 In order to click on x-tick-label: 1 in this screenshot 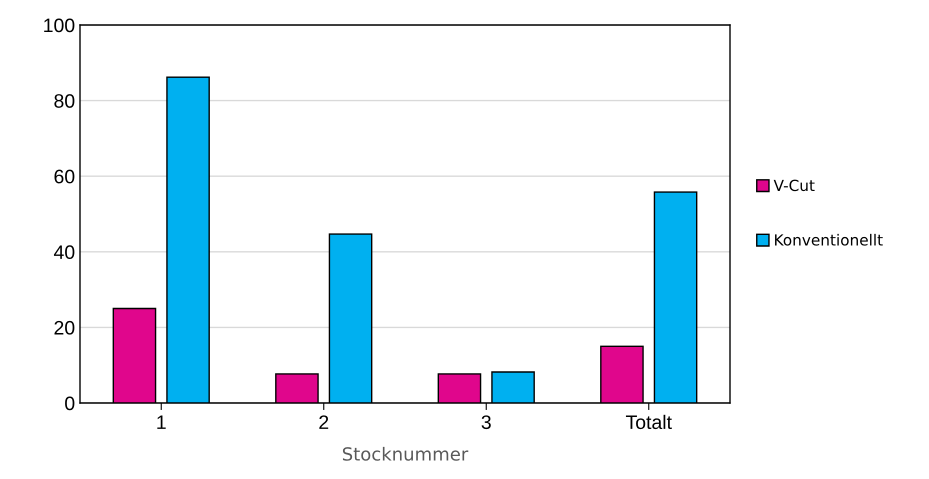, I will do `click(161, 422)`.